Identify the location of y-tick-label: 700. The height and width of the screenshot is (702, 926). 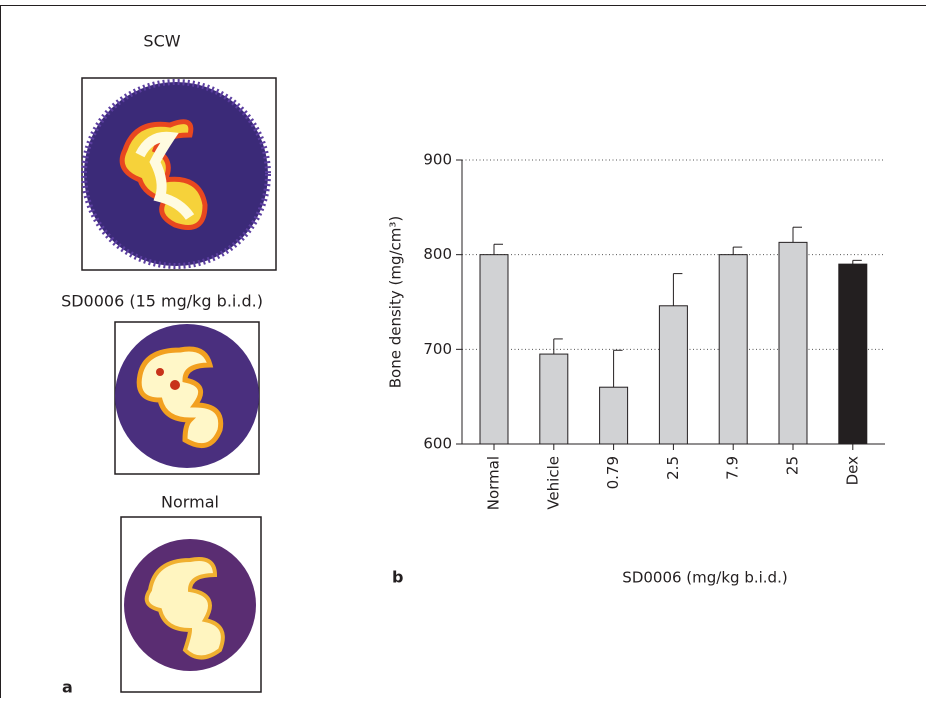
(437, 349).